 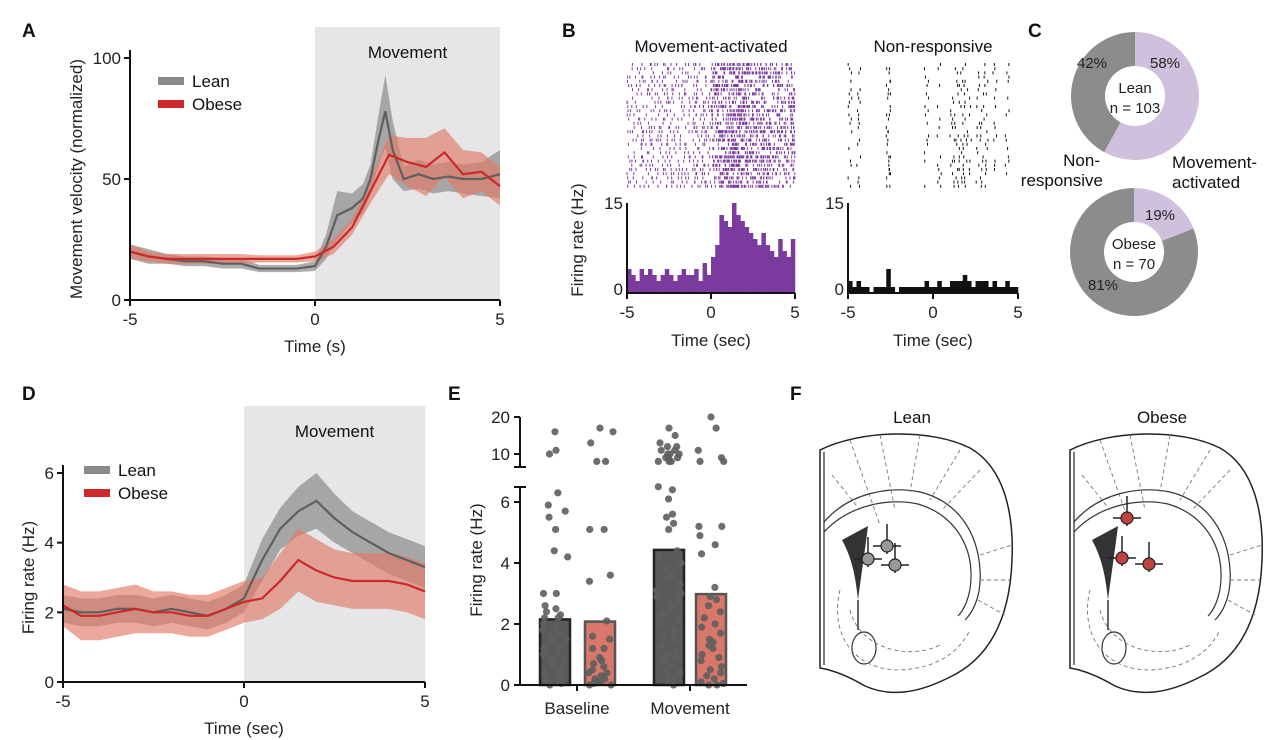 What do you see at coordinates (1165, 63) in the screenshot?
I see `percent-label: 58%` at bounding box center [1165, 63].